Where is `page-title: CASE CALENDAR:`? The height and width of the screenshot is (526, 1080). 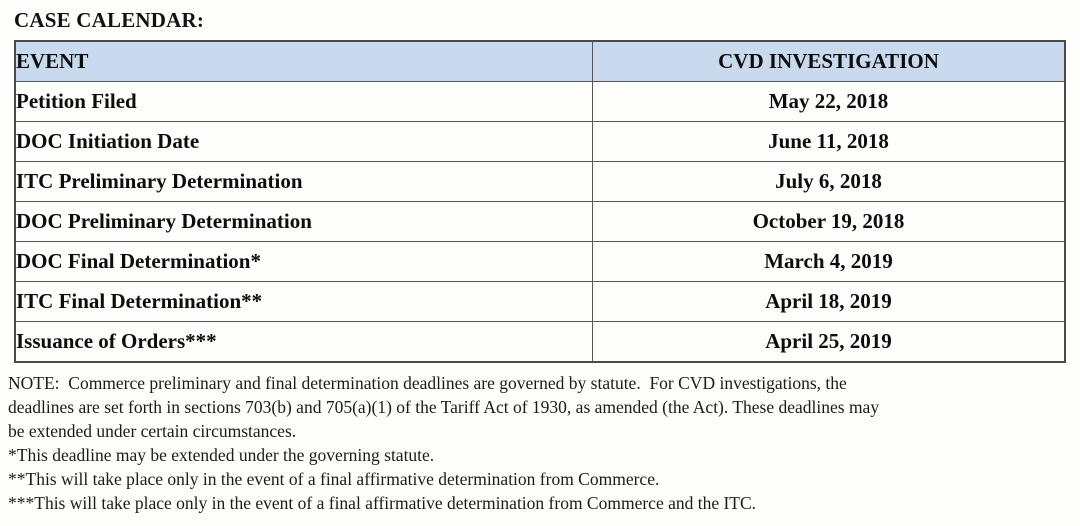 page-title: CASE CALENDAR: is located at coordinates (109, 20).